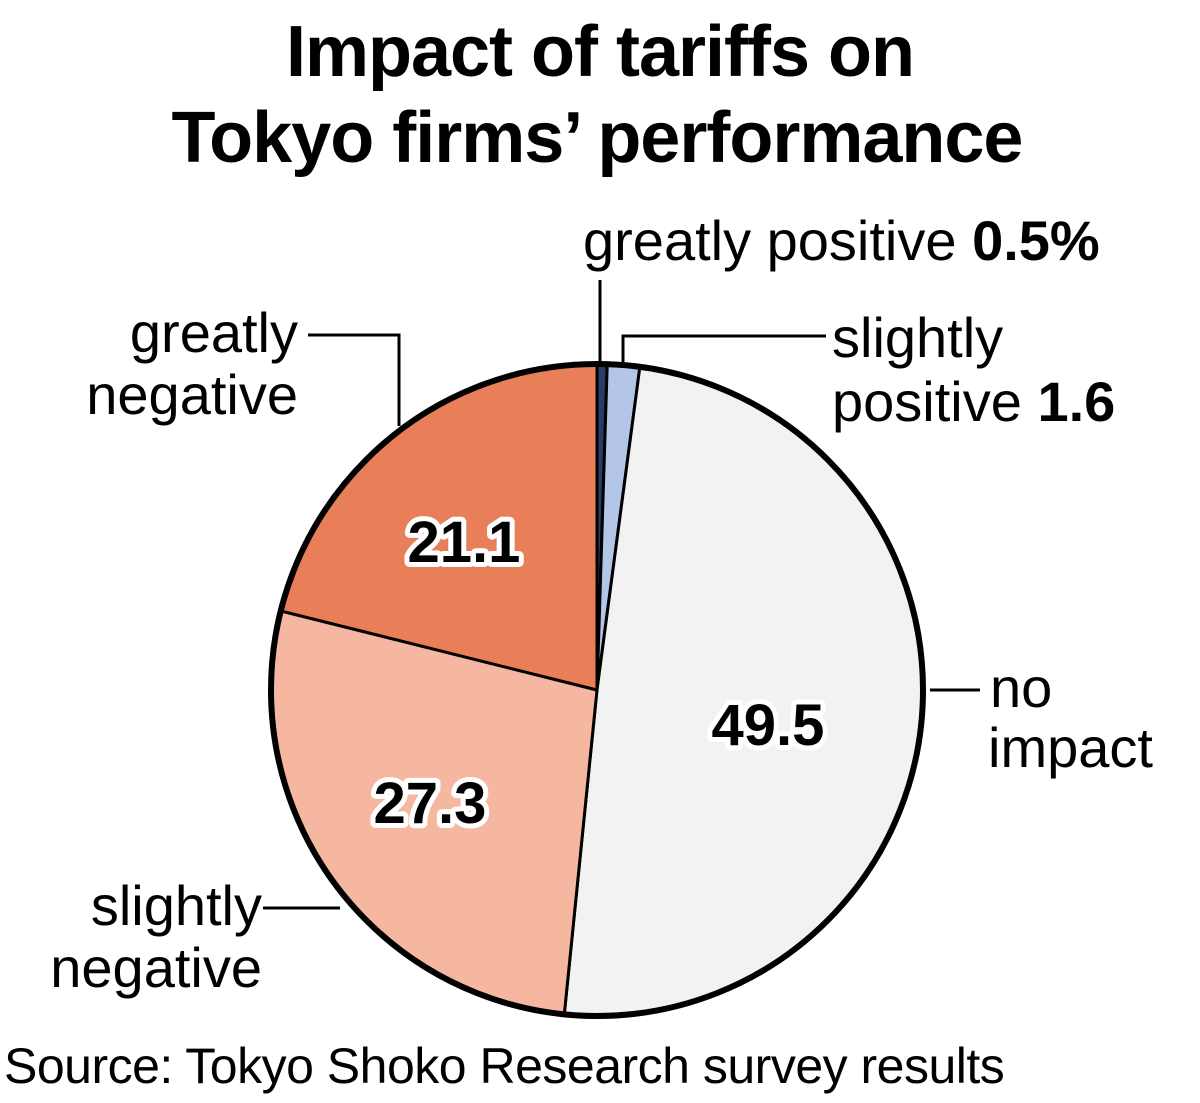  Describe the element at coordinates (1070, 747) in the screenshot. I see `label-no-impact-line2: impact` at that location.